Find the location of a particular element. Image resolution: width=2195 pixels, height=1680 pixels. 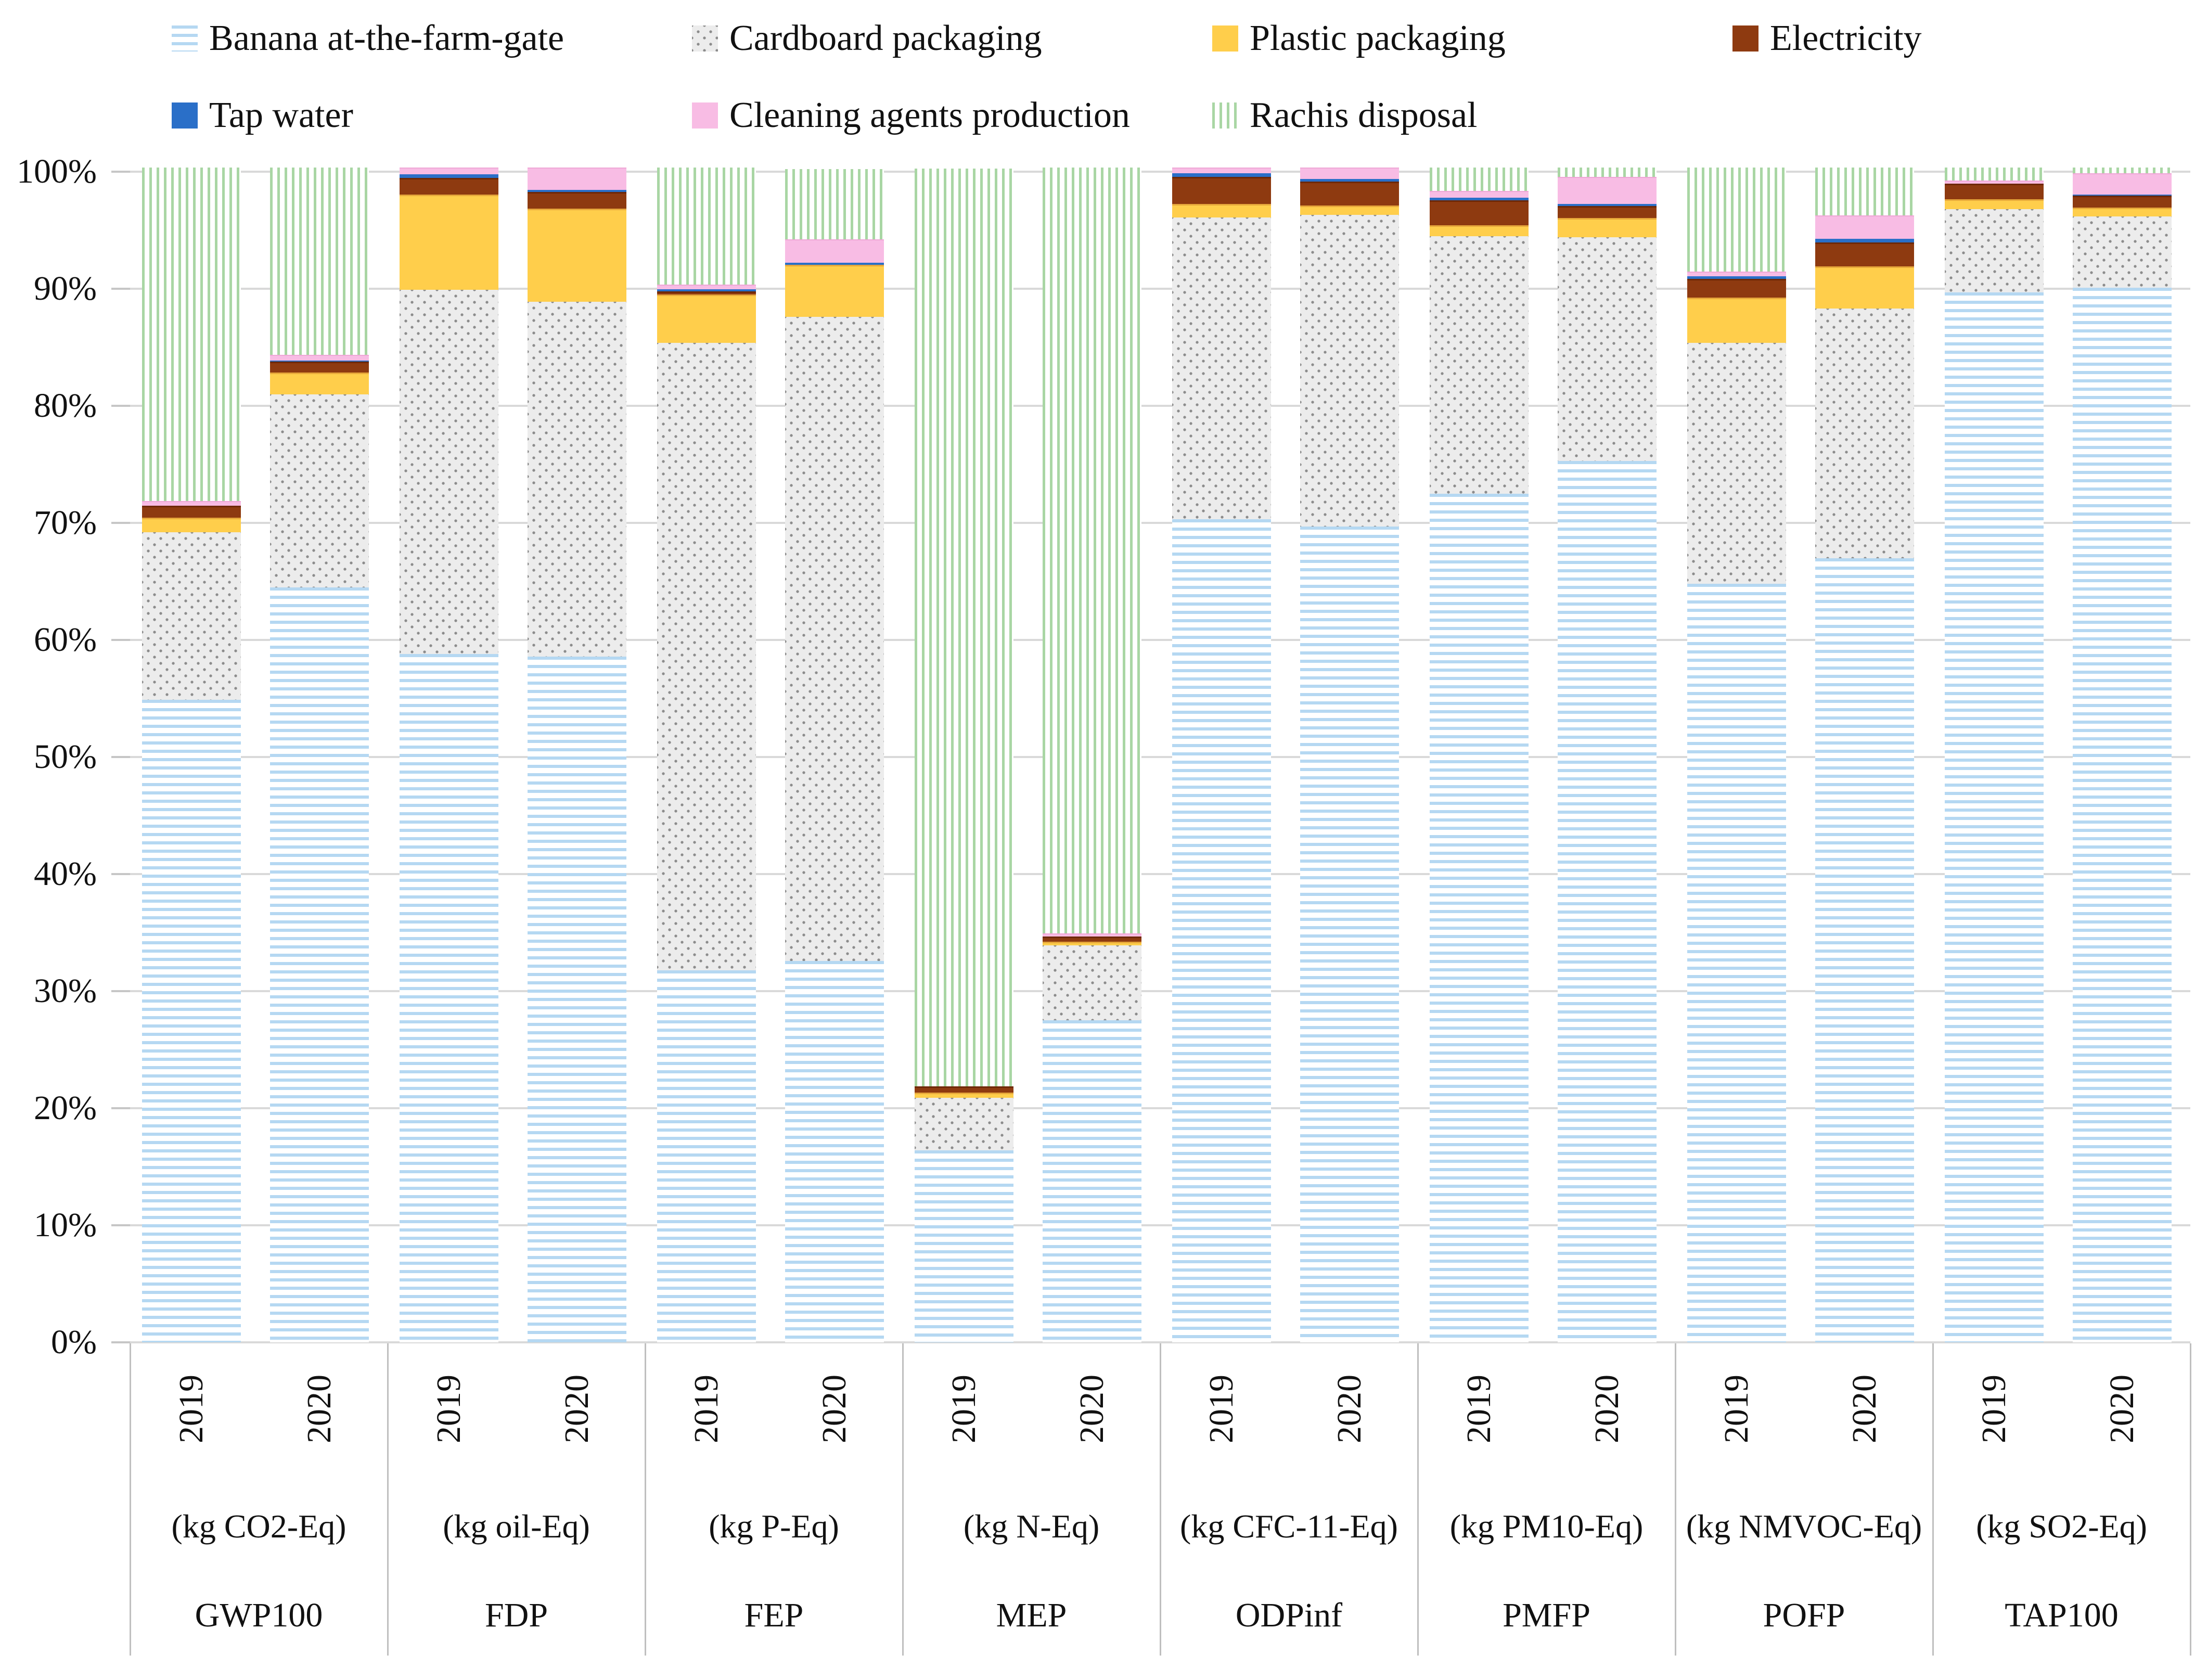

segment-plastic-MEP-2019 is located at coordinates (964, 1096).